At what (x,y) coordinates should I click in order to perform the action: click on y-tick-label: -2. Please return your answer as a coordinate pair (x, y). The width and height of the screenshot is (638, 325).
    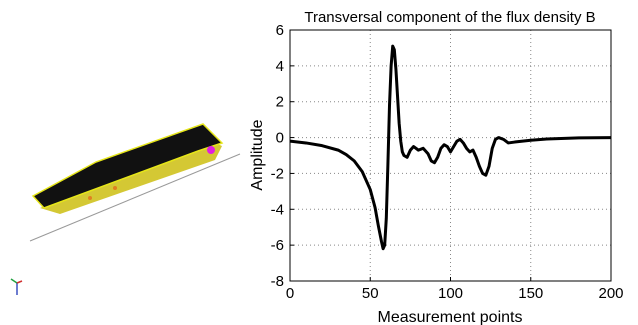
    Looking at the image, I should click on (277, 173).